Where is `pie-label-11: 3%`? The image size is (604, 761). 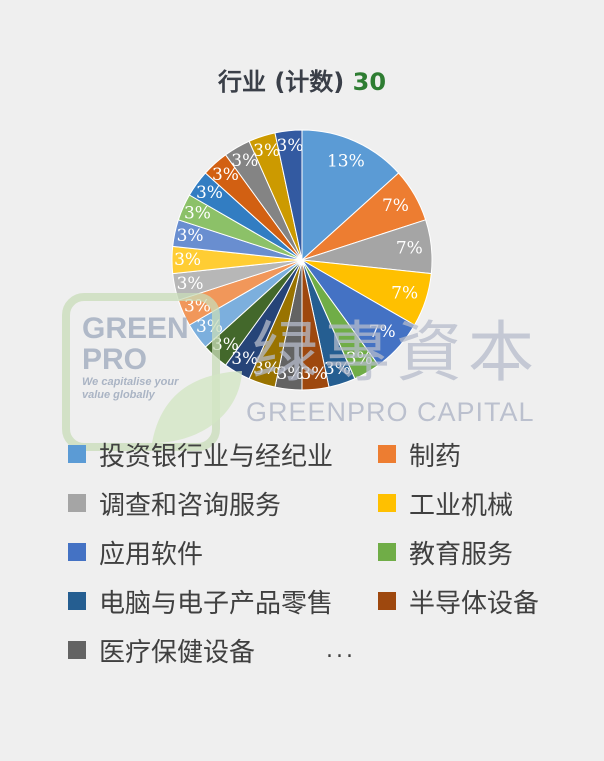 pie-label-11: 3% is located at coordinates (225, 345).